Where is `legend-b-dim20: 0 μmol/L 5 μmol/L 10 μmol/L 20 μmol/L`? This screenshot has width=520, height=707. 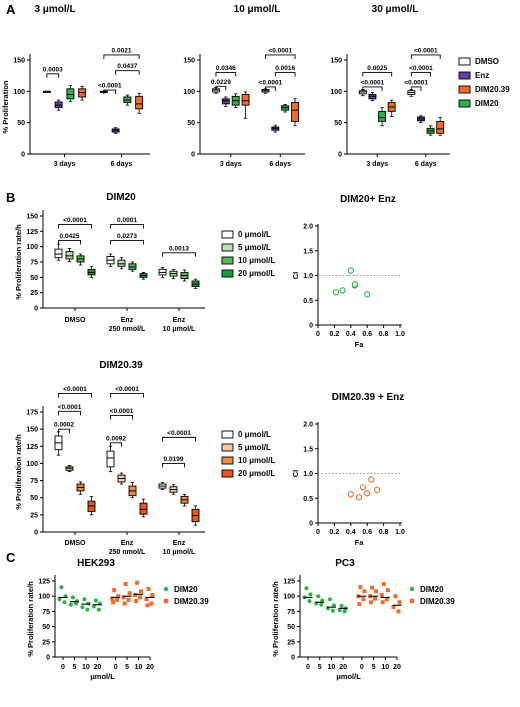 legend-b-dim20: 0 μmol/L 5 μmol/L 10 μmol/L 20 μmol/L is located at coordinates (248, 254).